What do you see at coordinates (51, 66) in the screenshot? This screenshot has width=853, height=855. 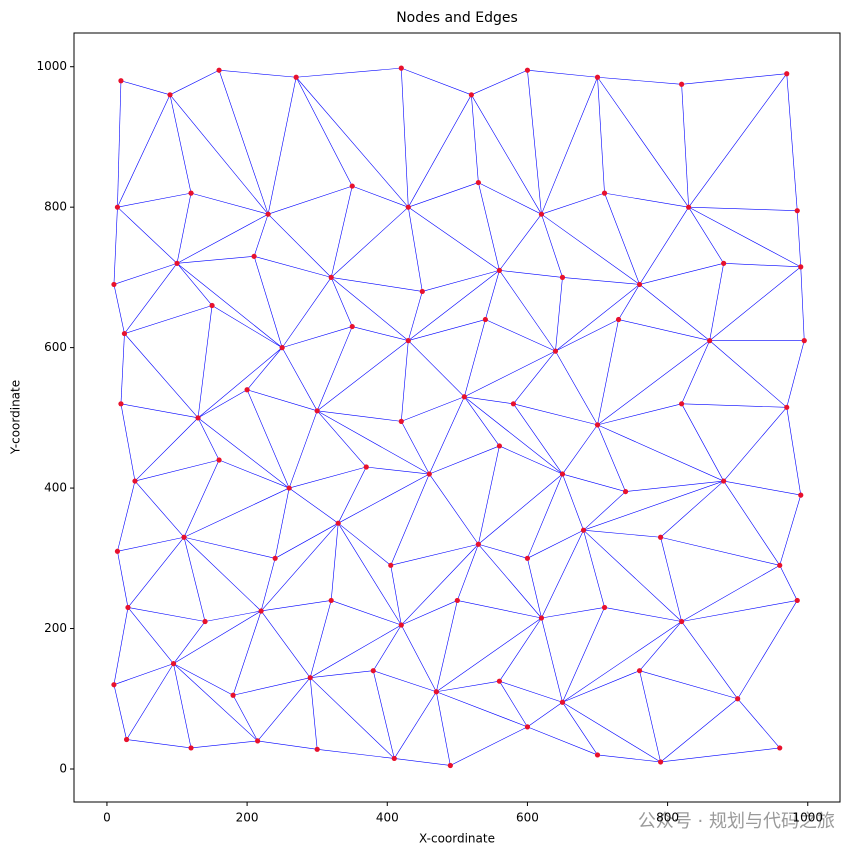 I see `y-tick-label: 1000` at bounding box center [51, 66].